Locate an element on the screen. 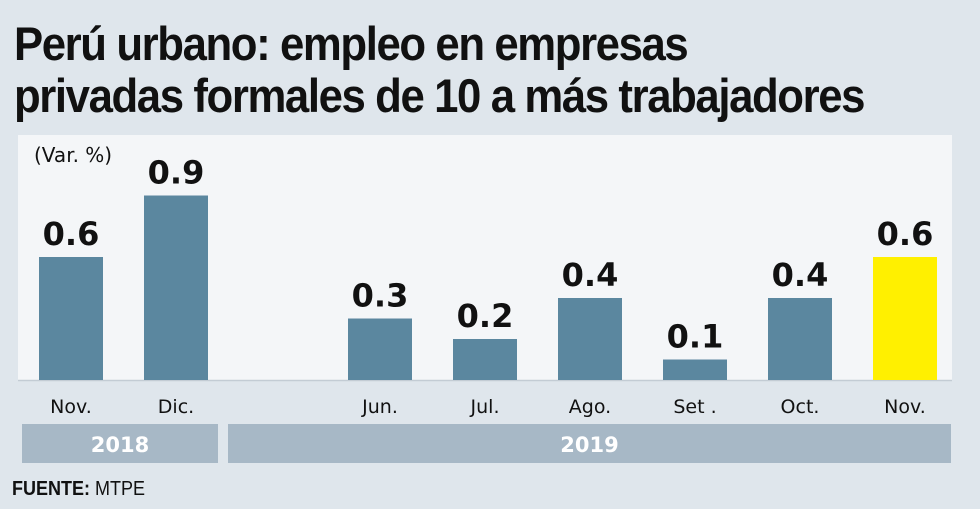 The height and width of the screenshot is (509, 980). data-label-2: 0.3 is located at coordinates (380, 296).